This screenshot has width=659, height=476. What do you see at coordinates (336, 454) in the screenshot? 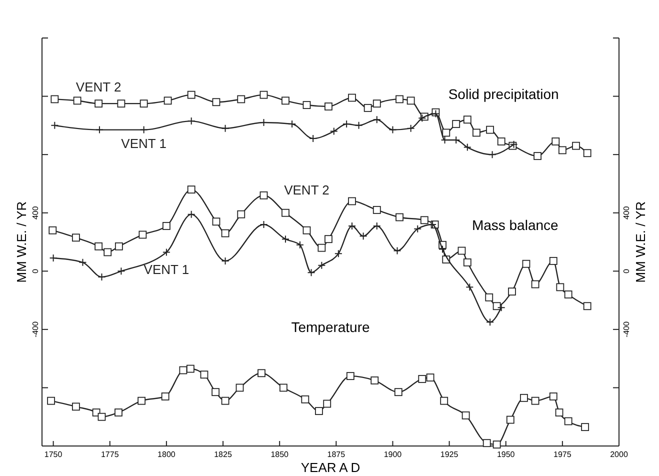
I see `x-tick-label: 1875` at bounding box center [336, 454].